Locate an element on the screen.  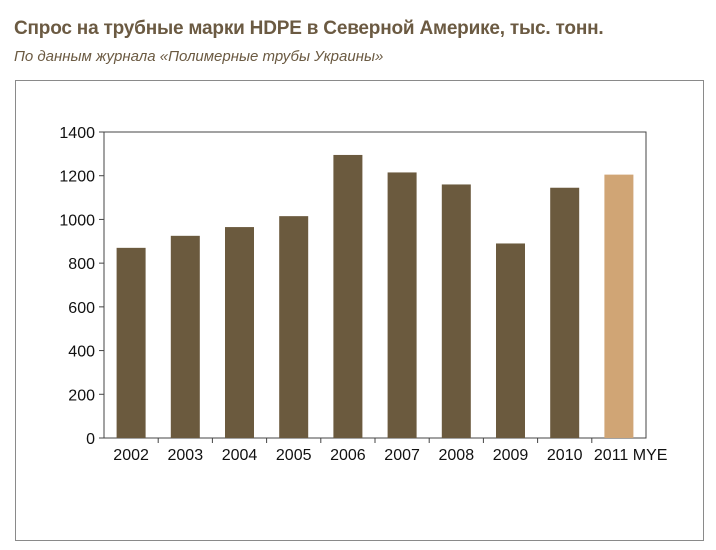
x-tick-label: 2004 is located at coordinates (240, 455).